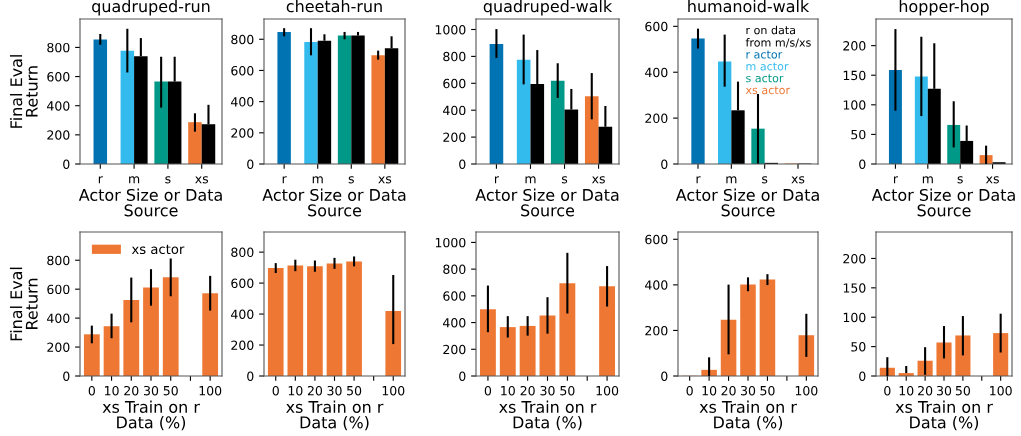 The height and width of the screenshot is (436, 1021). Describe the element at coordinates (778, 36) in the screenshot. I see `text: r on data from m/s/xs` at that location.